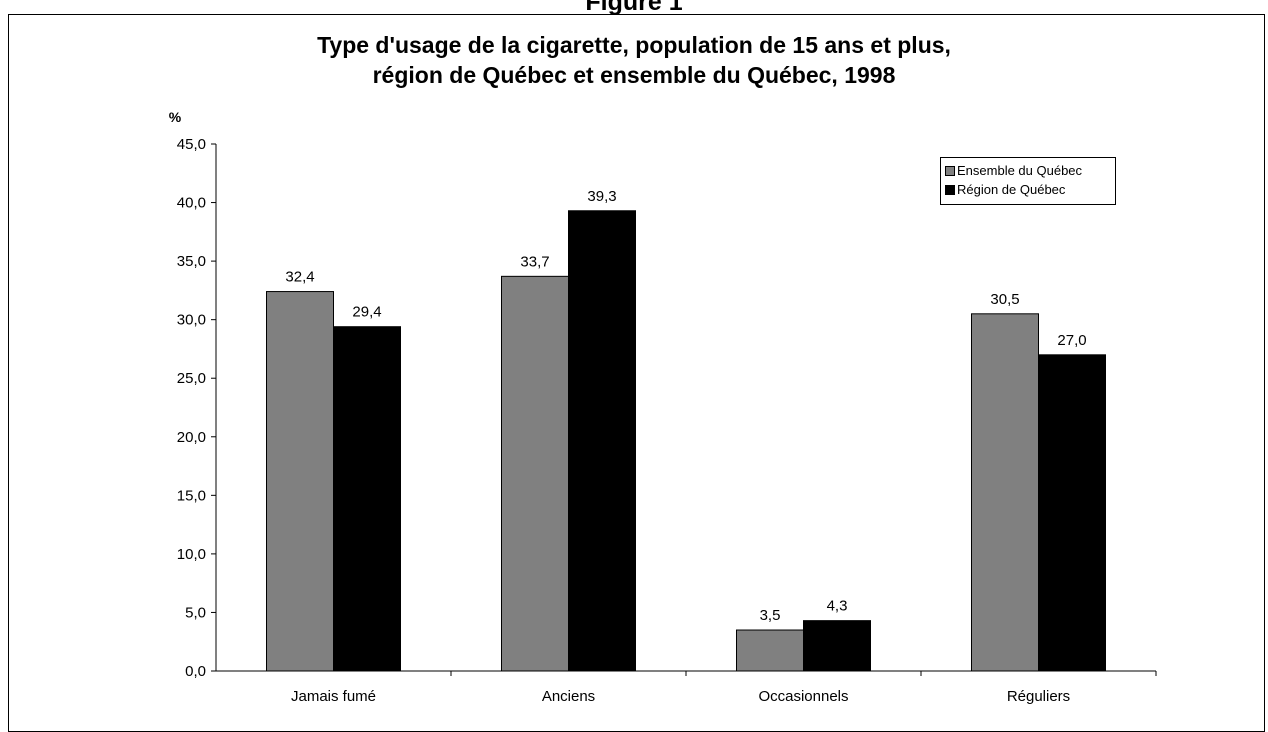 The image size is (1268, 732). I want to click on bar-value-label: 29,4, so click(366, 312).